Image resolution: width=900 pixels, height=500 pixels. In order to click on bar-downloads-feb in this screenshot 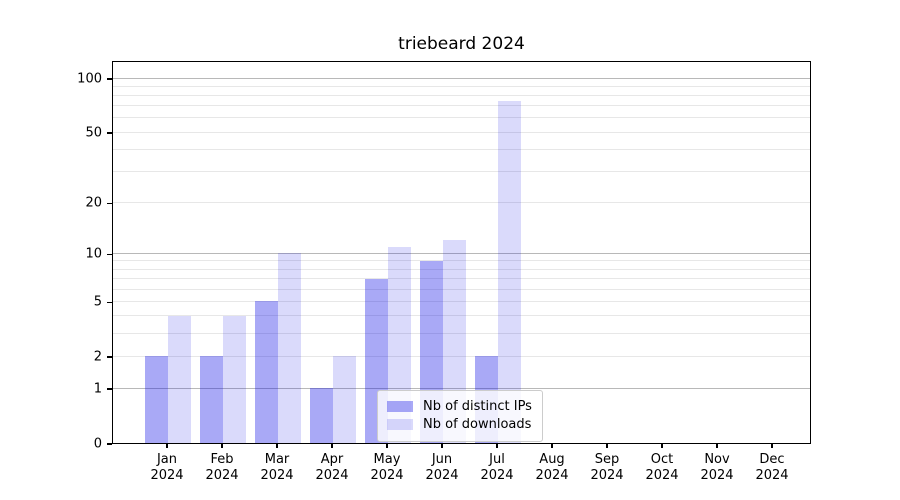, I will do `click(234, 379)`.